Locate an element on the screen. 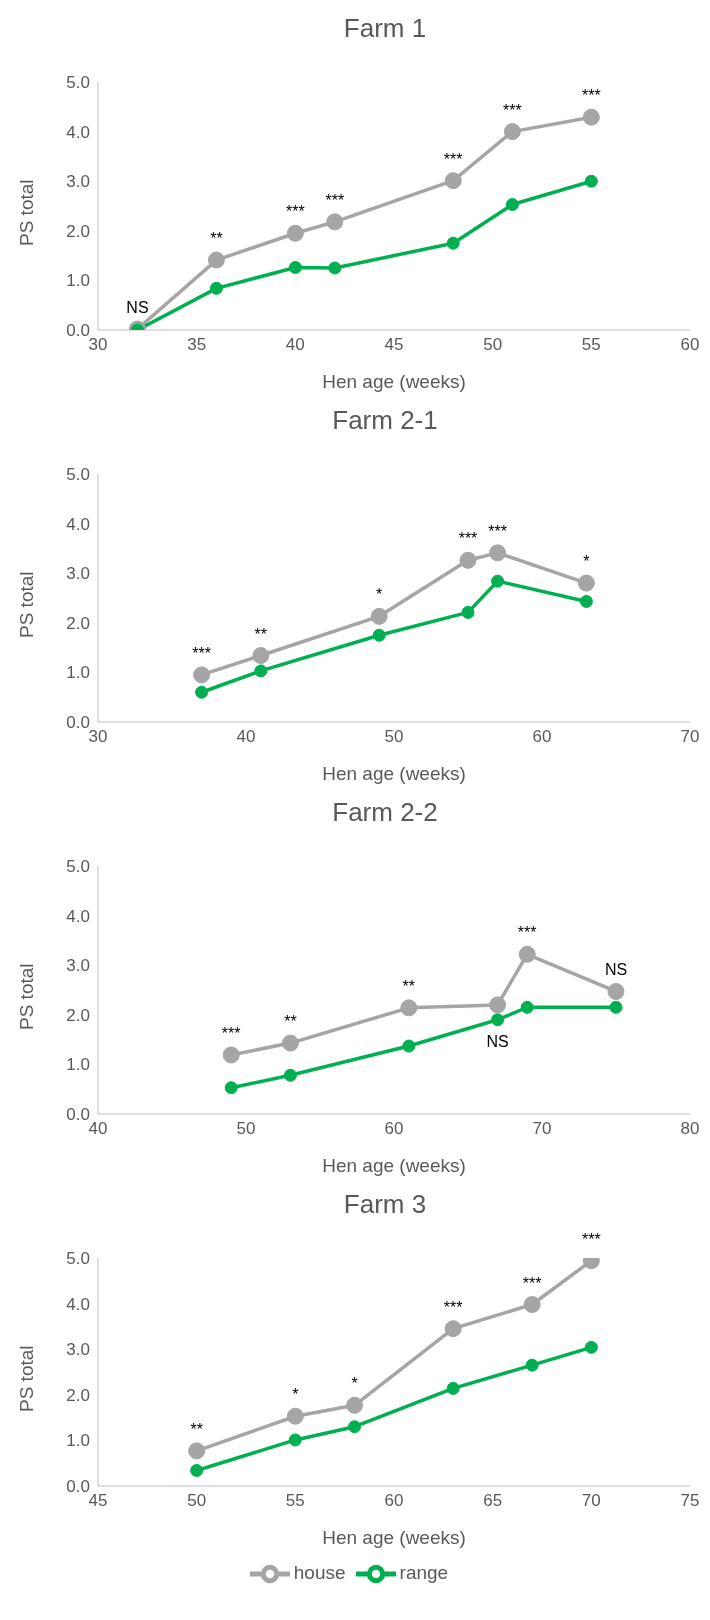 This screenshot has height=1620, width=710. x-tick-label: 45 is located at coordinates (98, 1501).